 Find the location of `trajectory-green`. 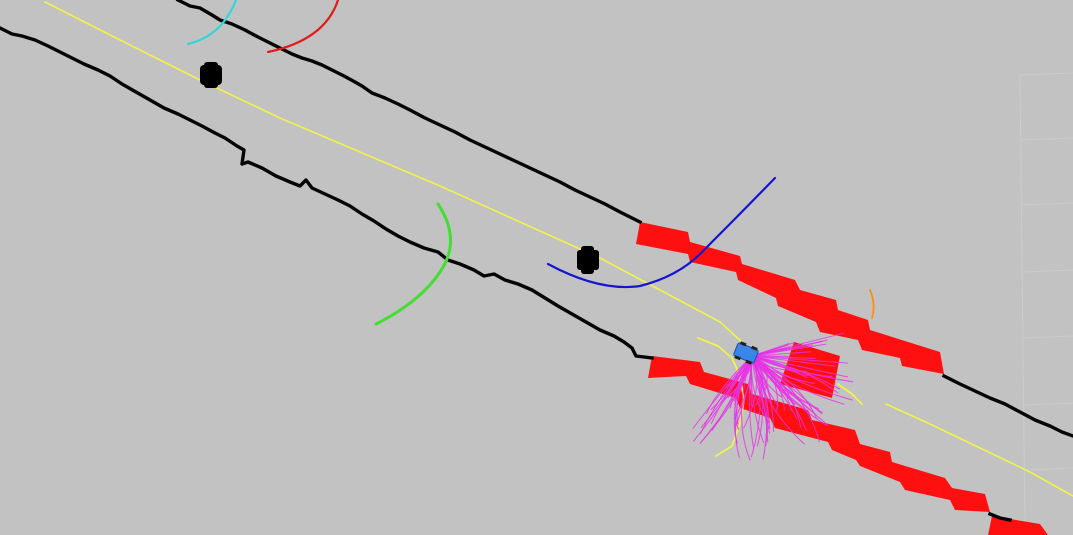

trajectory-green is located at coordinates (413, 264).